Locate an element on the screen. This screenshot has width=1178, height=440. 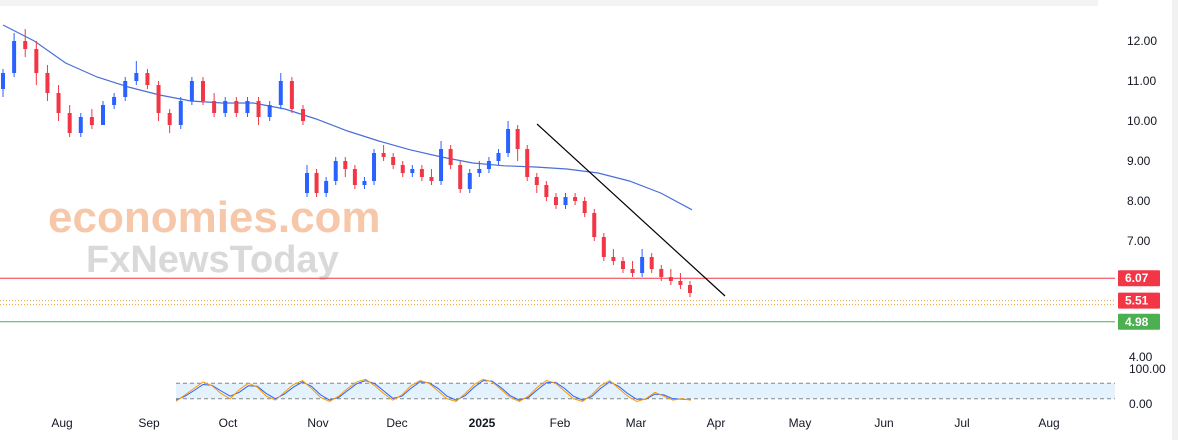
top-strip is located at coordinates (549, 3).